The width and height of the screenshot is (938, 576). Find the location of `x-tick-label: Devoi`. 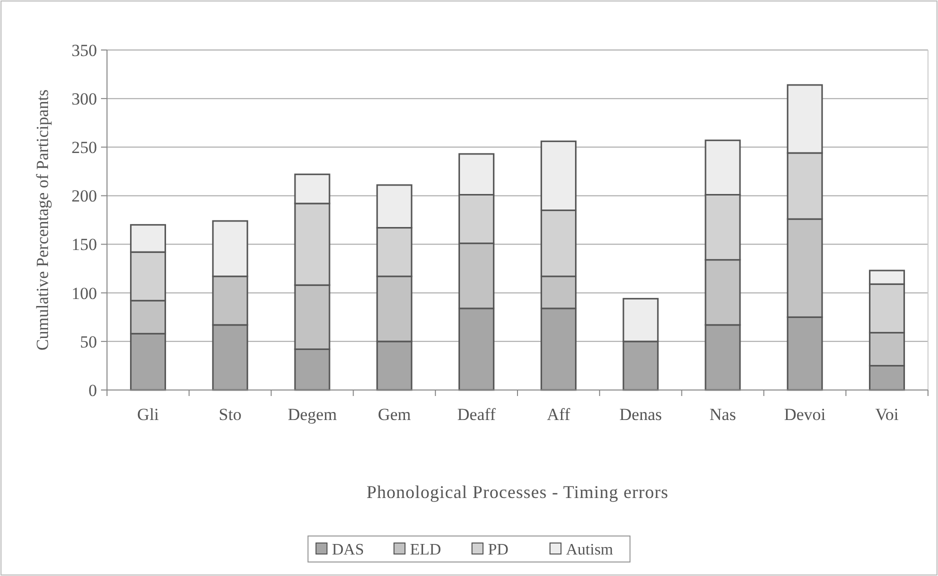

x-tick-label: Devoi is located at coordinates (805, 414).